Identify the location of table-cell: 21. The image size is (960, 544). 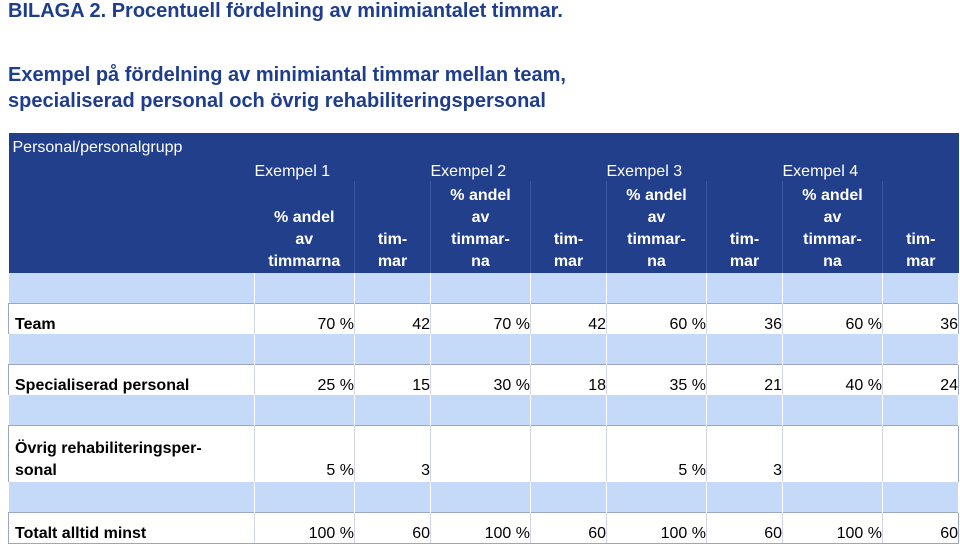
(744, 379).